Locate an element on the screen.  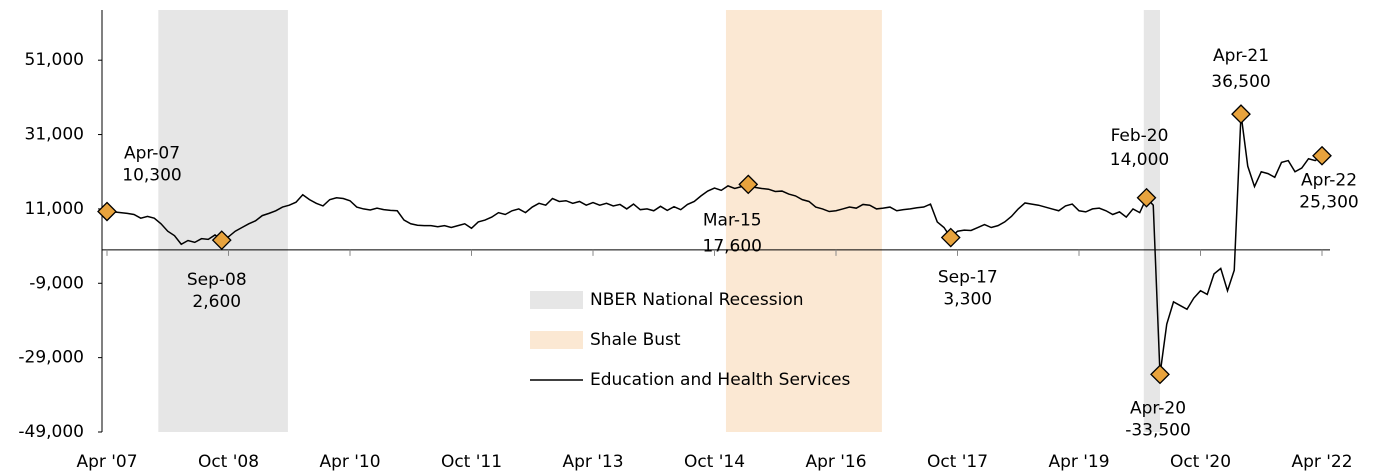
x-tick-label: Apr '13 is located at coordinates (592, 462).